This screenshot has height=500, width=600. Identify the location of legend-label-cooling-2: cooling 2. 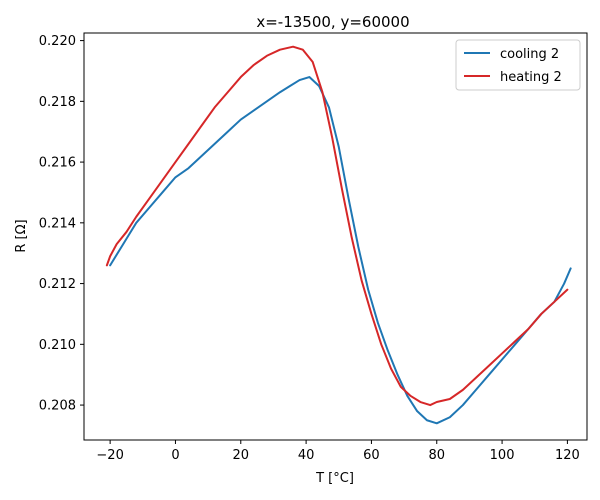
(529, 54).